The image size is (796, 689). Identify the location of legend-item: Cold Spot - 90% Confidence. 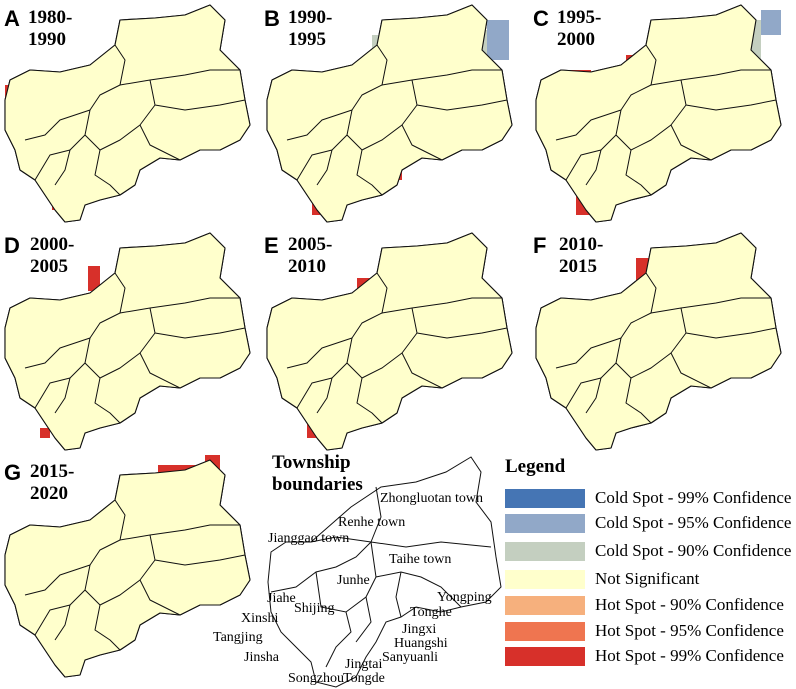
(648, 551).